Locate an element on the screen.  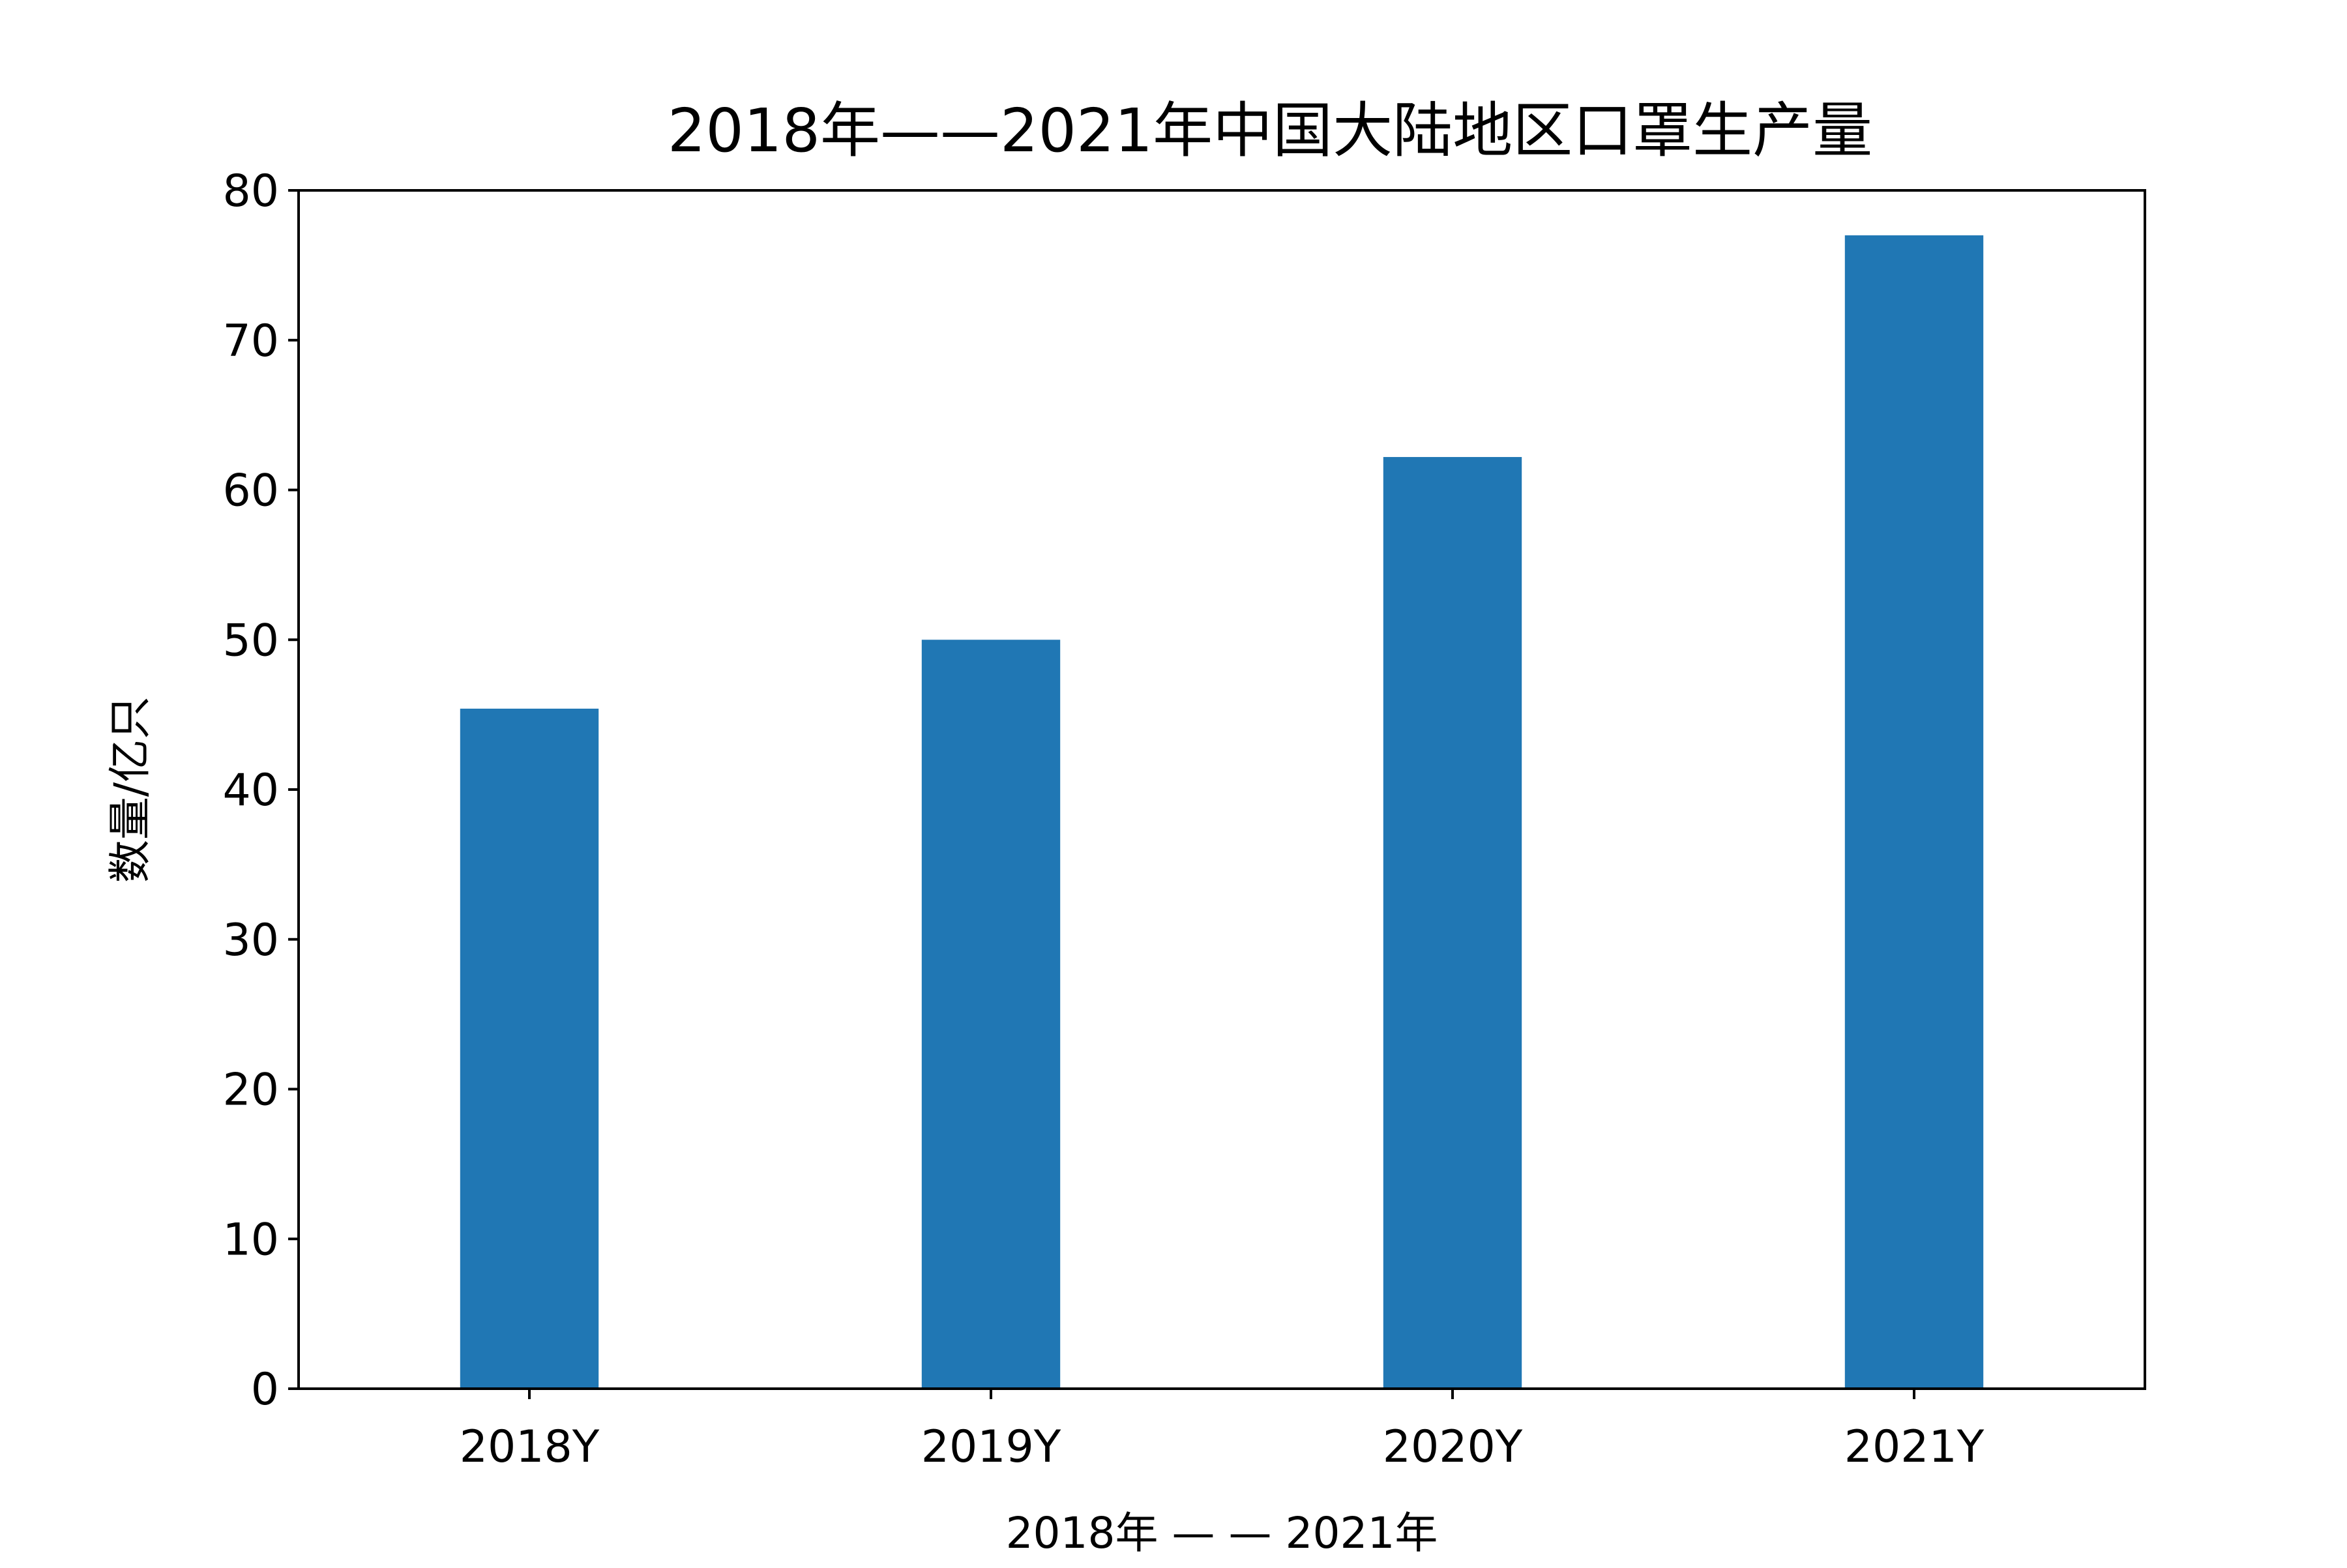
chart-title: 2018年——2021年中国大陆地区口罩生产量 is located at coordinates (1270, 131).